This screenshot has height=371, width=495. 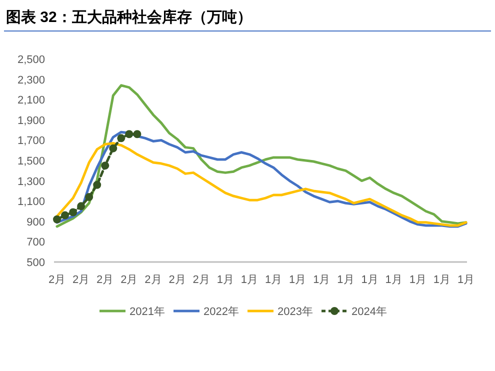 I want to click on y-tick-label: 1,500, so click(x=31, y=162).